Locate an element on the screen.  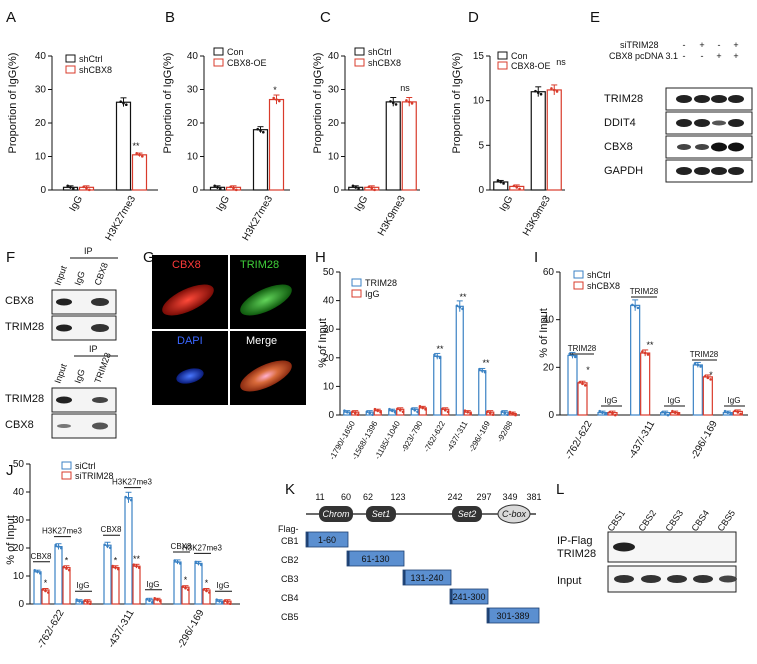
position-label: 242 is located at coordinates (454, 497).